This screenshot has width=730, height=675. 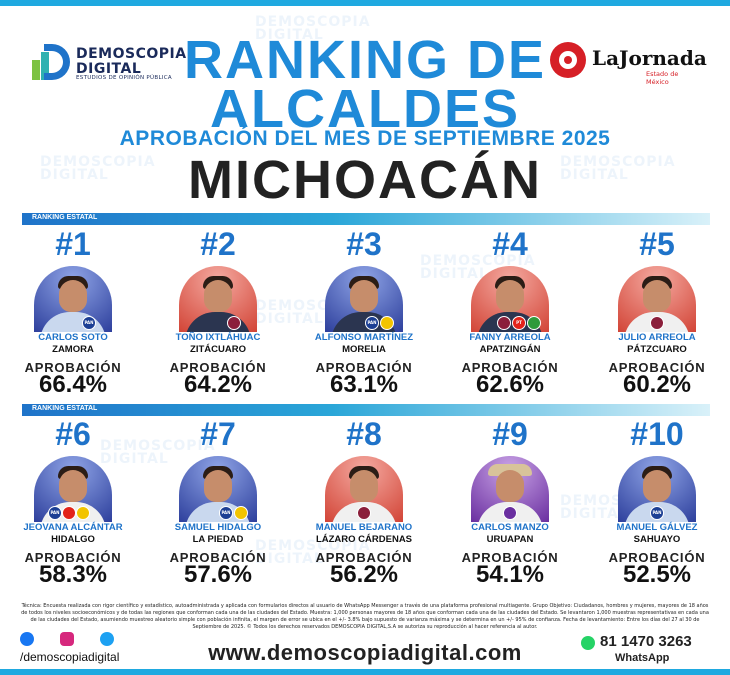 I want to click on lajornada-sub: Estado de México, so click(x=662, y=78).